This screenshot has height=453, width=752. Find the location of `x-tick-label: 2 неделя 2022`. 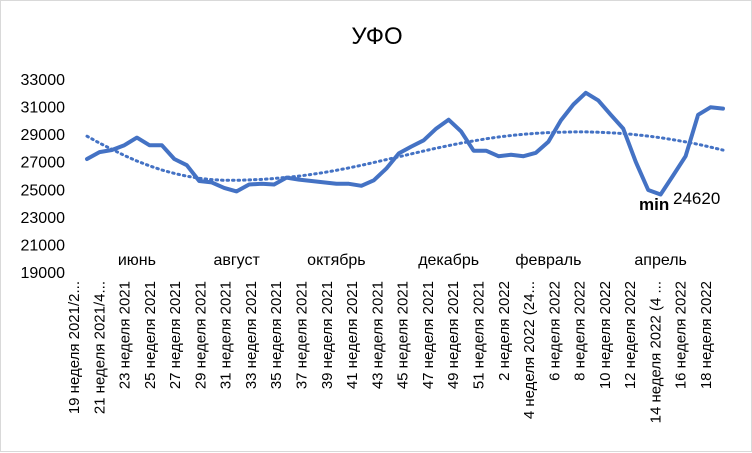

x-tick-label: 2 неделя 2022 is located at coordinates (504, 331).